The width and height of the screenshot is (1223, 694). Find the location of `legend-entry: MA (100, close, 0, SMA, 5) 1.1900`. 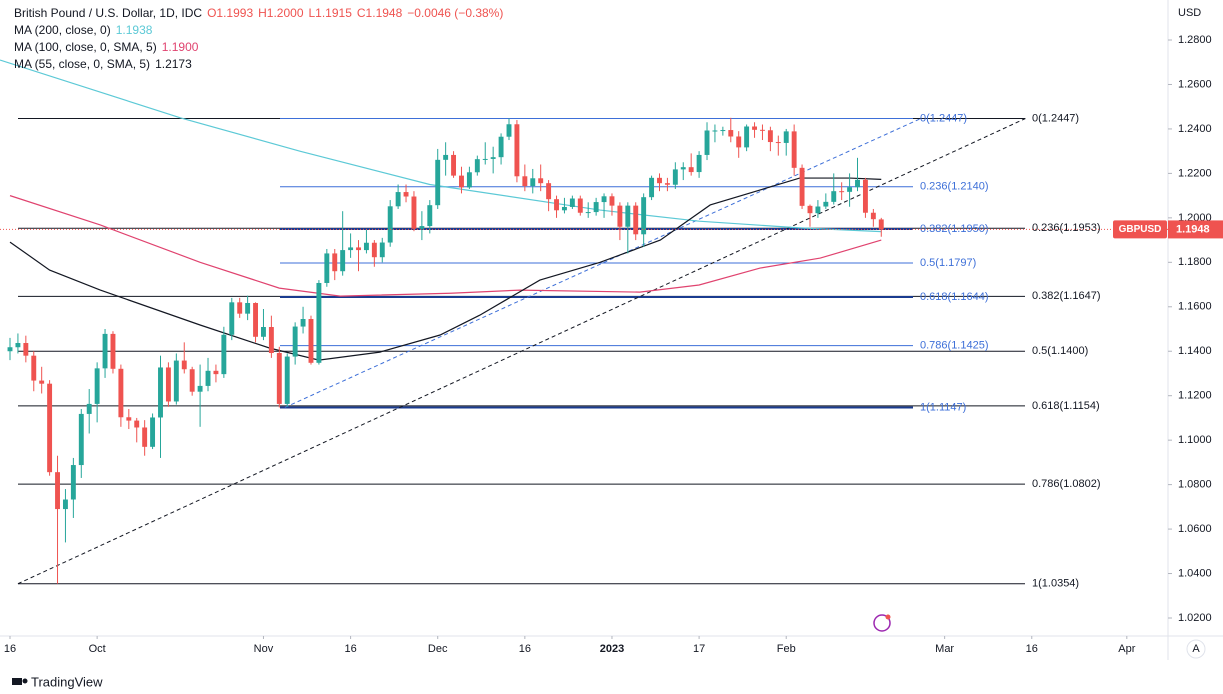

legend-entry: MA (100, close, 0, SMA, 5) 1.1900 is located at coordinates (108, 47).